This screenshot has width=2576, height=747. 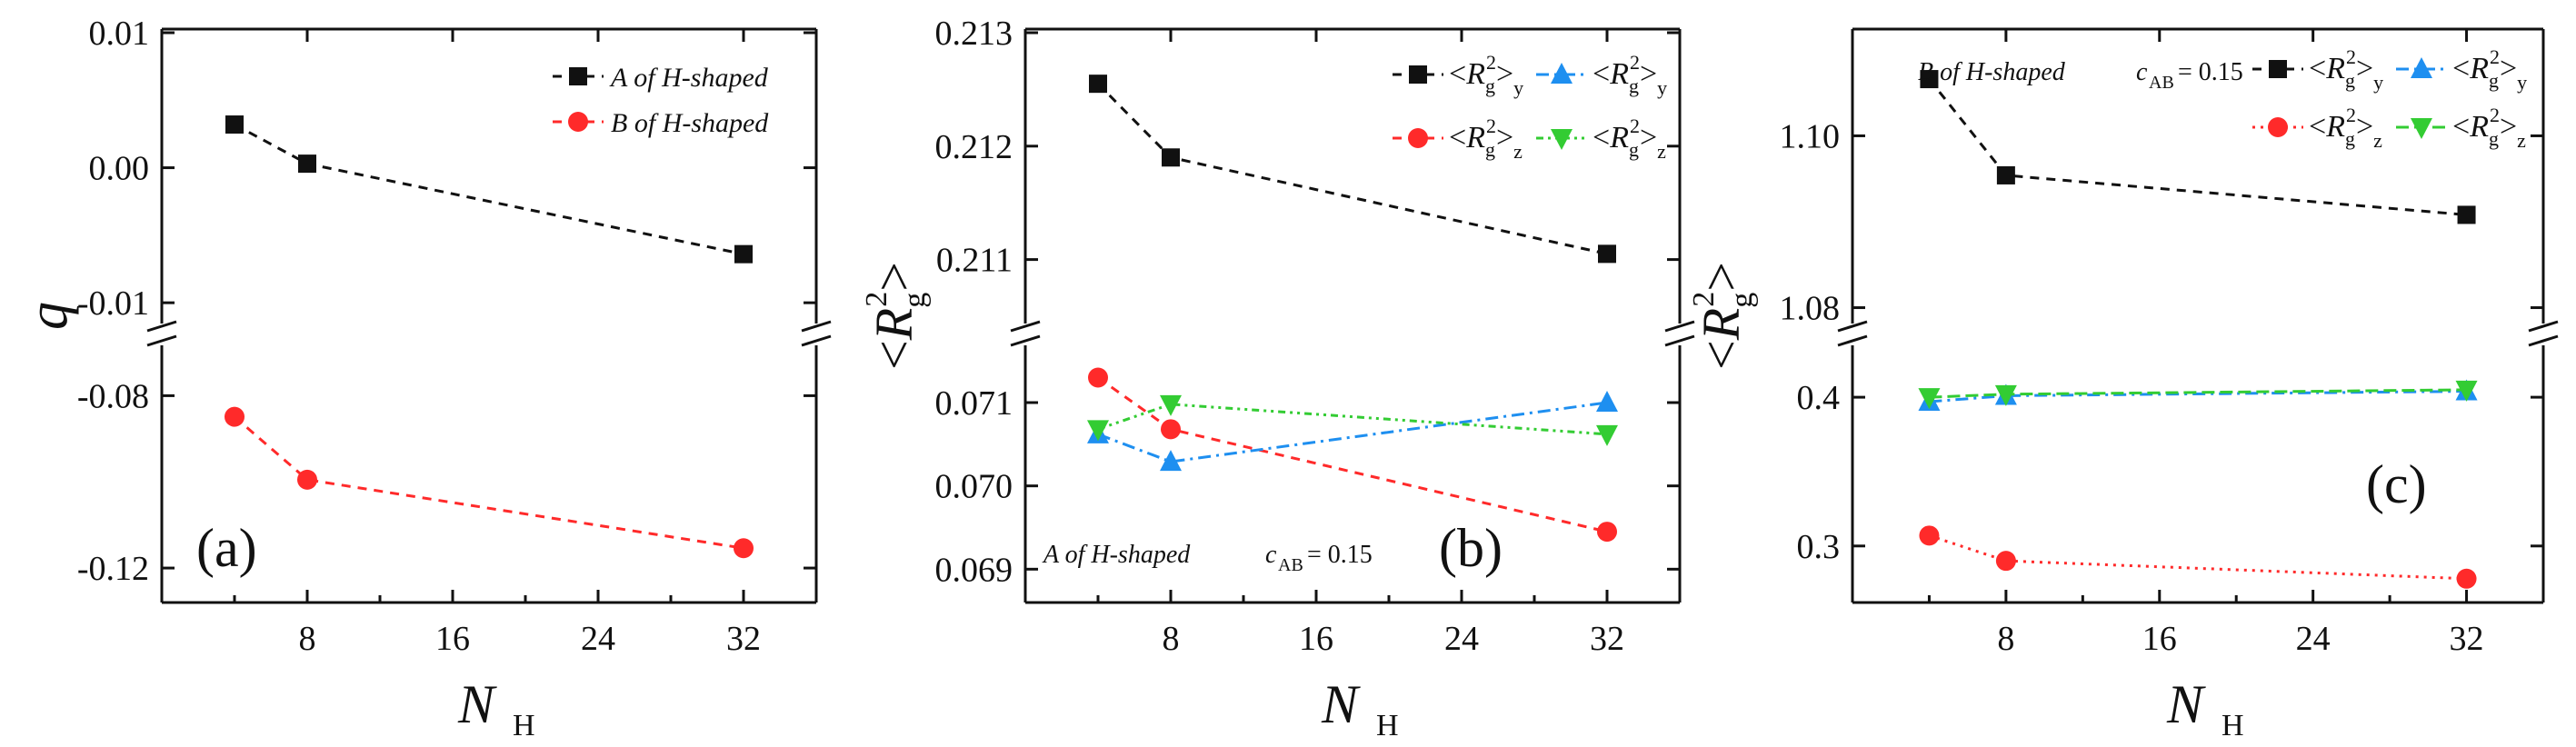 I want to click on panel-label: (a), so click(x=226, y=548).